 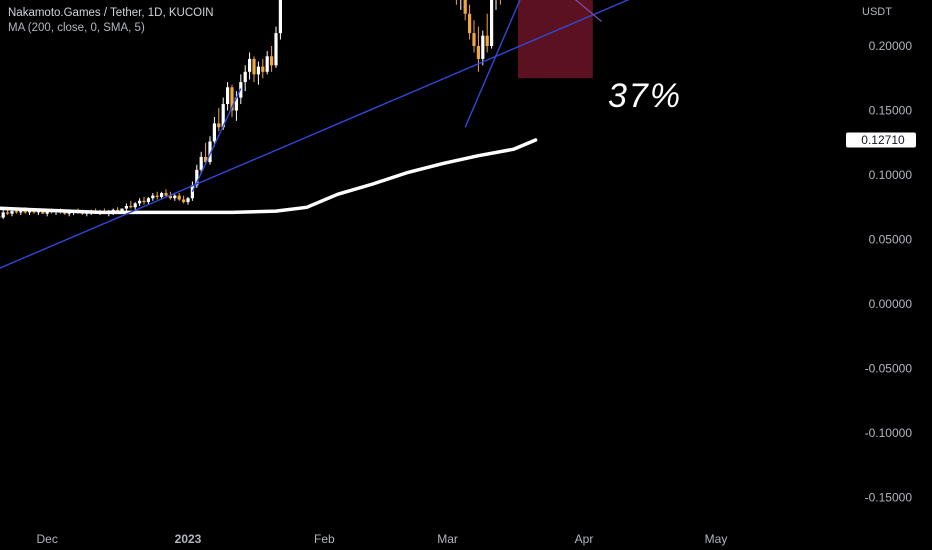 I want to click on loss-zone, so click(x=555, y=39).